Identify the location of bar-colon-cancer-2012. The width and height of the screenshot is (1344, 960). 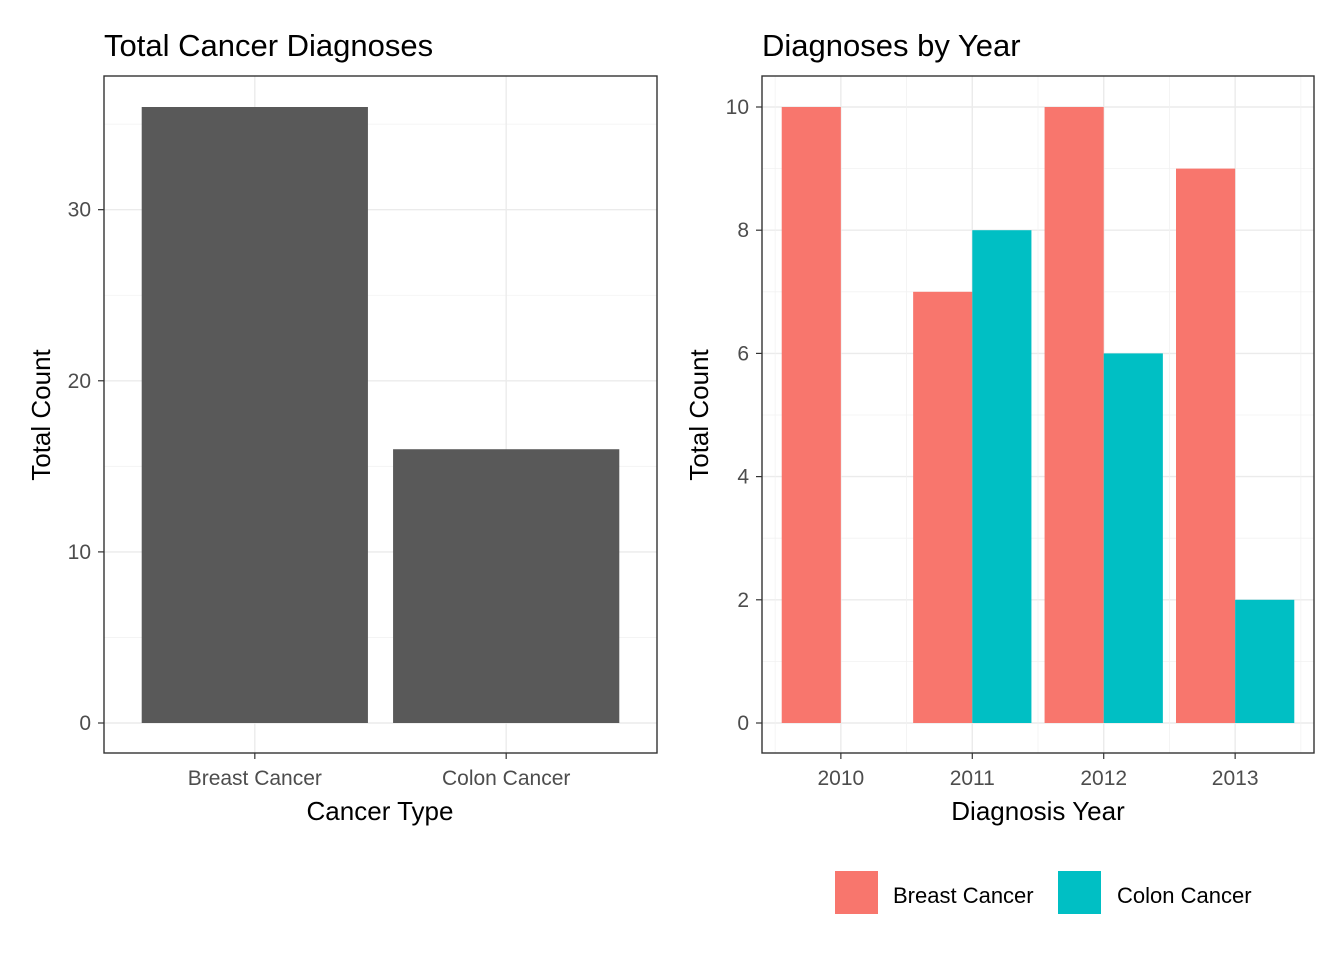
(1133, 538).